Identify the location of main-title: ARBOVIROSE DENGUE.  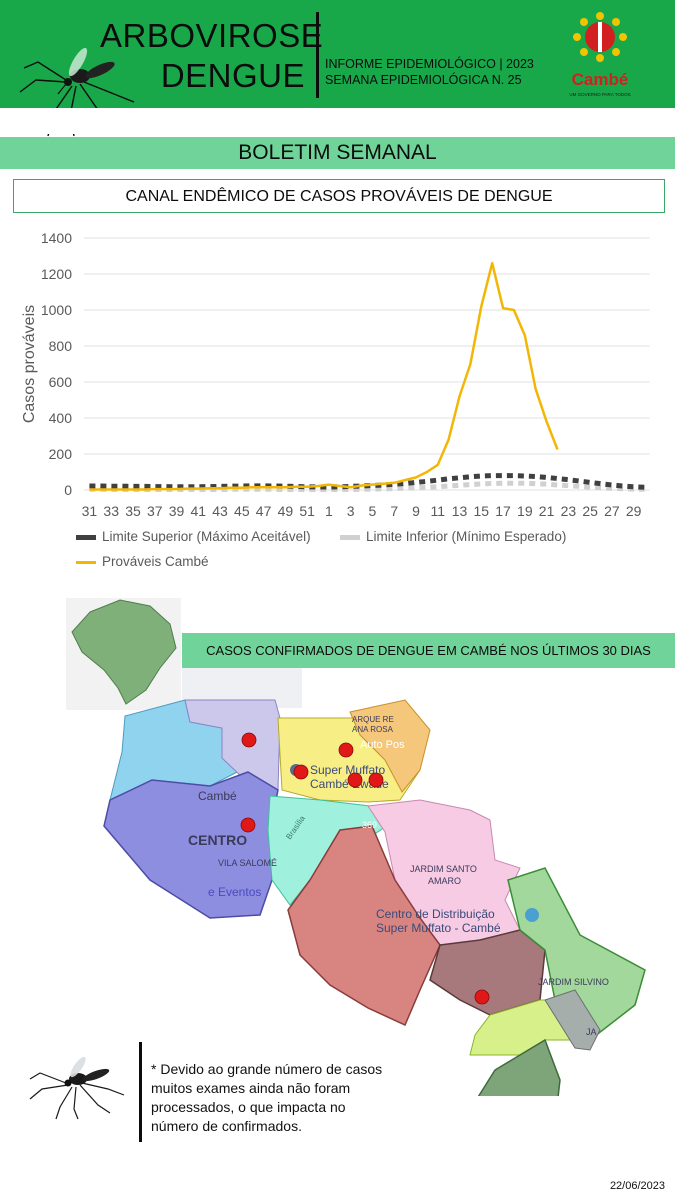
(212, 56).